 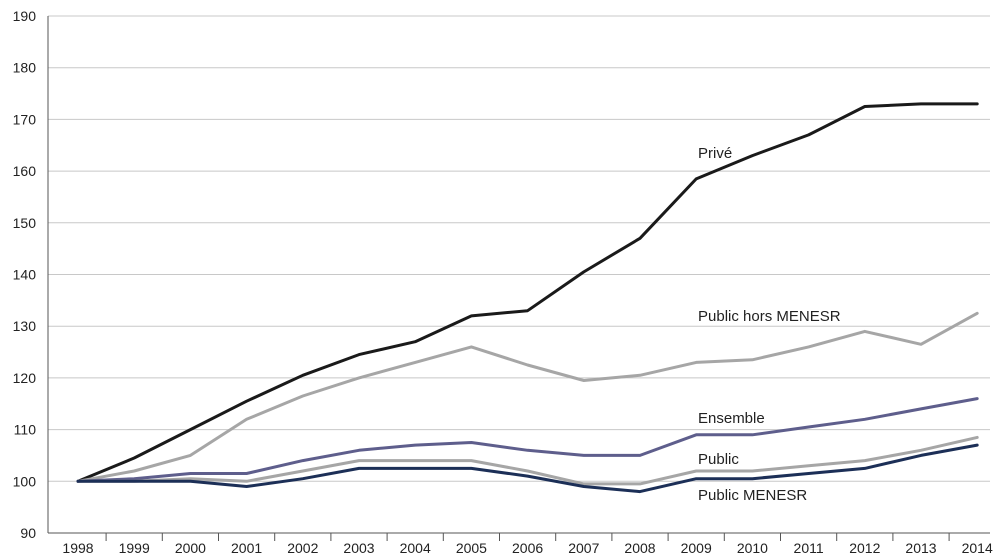 I want to click on x-tick-label-2001: 2001, so click(x=246, y=548).